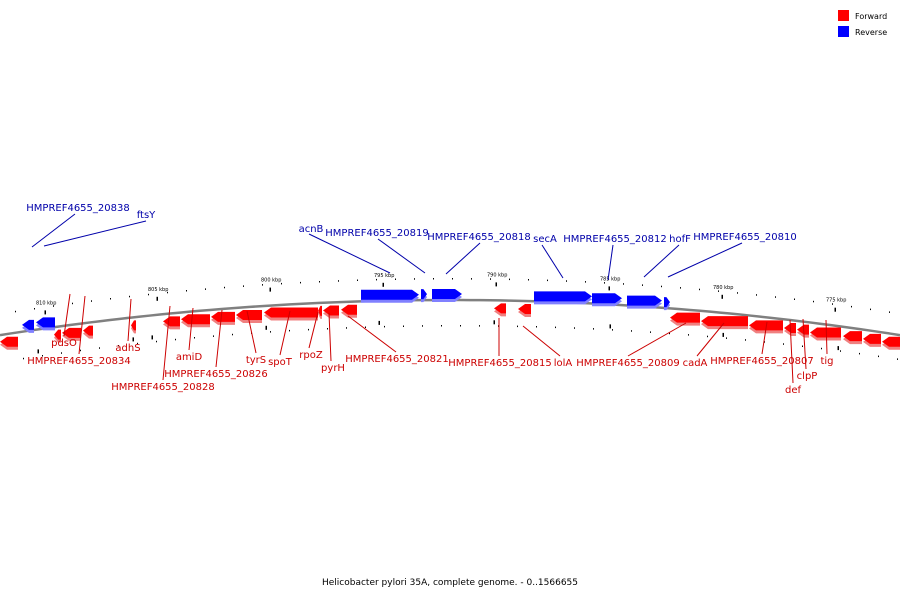 The image size is (900, 600). I want to click on gene-label-hmpref4655-20821: HMPREF4655_20821, so click(396, 359).